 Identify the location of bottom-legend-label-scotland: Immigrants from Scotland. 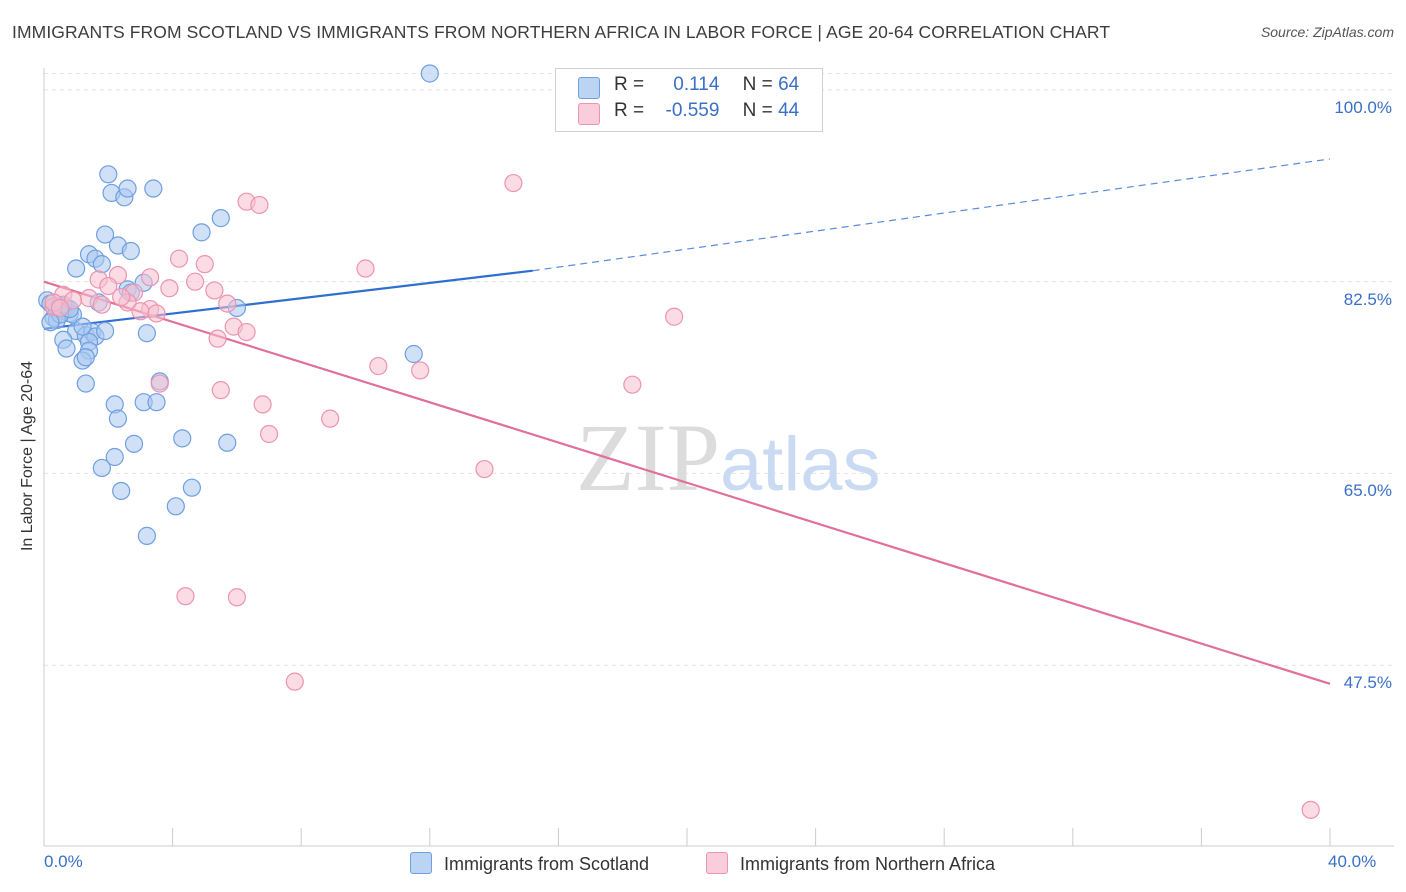
(547, 864).